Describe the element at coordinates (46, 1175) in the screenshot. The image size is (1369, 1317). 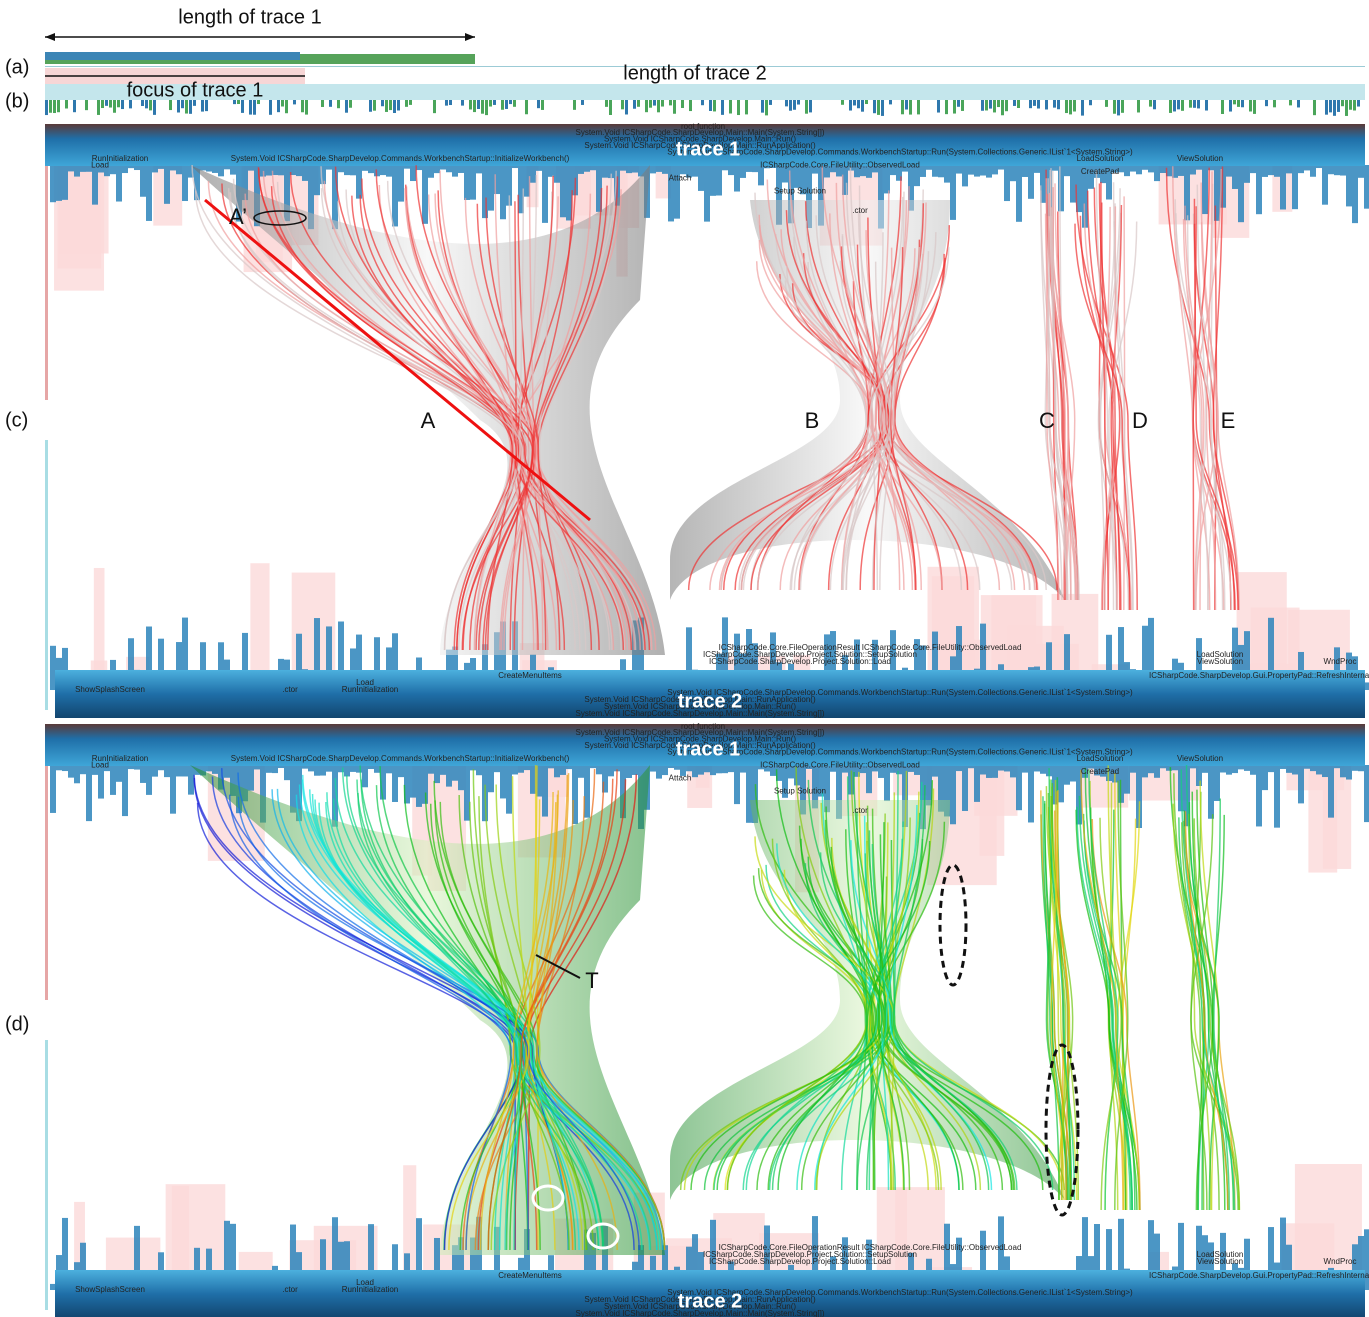
I see `side-bar` at that location.